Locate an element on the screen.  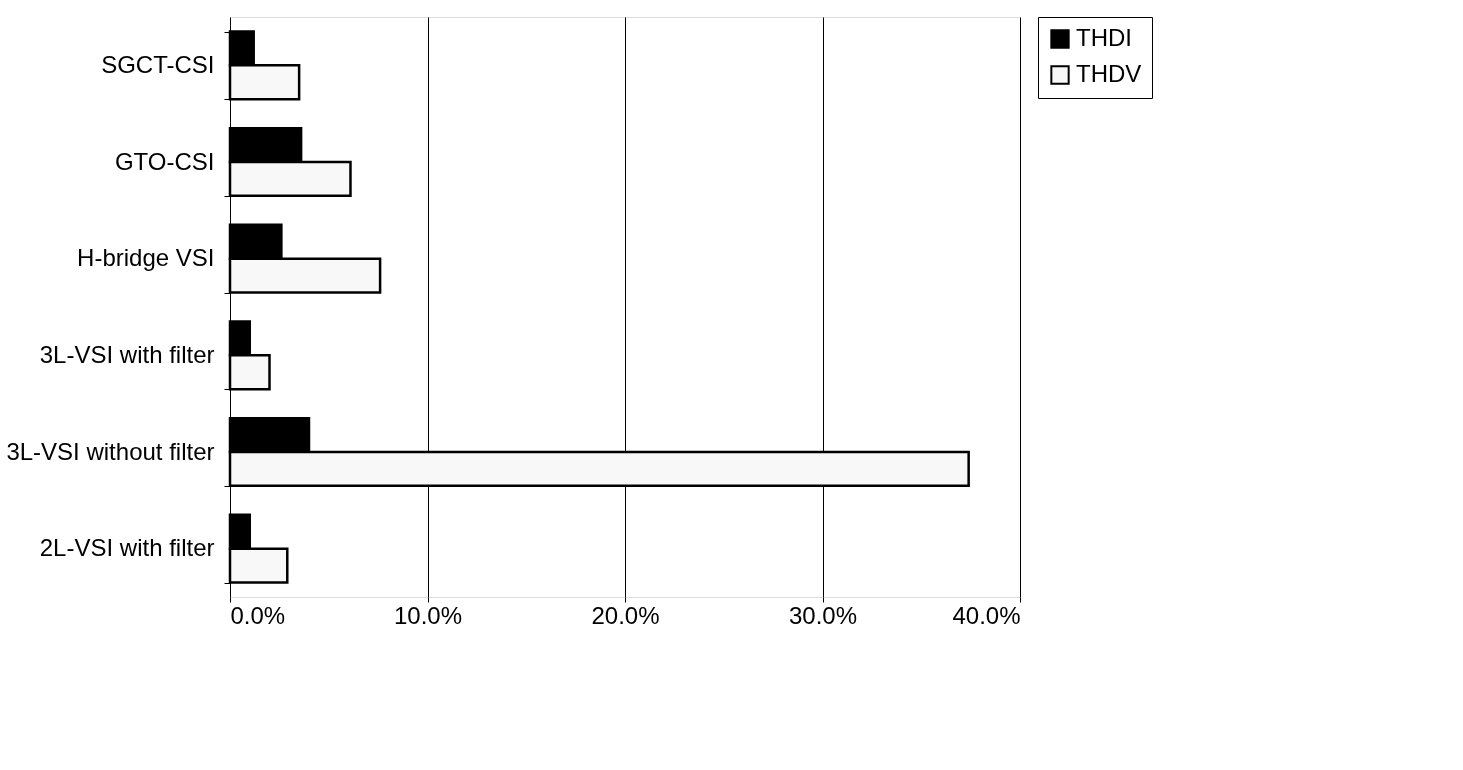
y-tick-label: GTO-CSI is located at coordinates (164, 161).